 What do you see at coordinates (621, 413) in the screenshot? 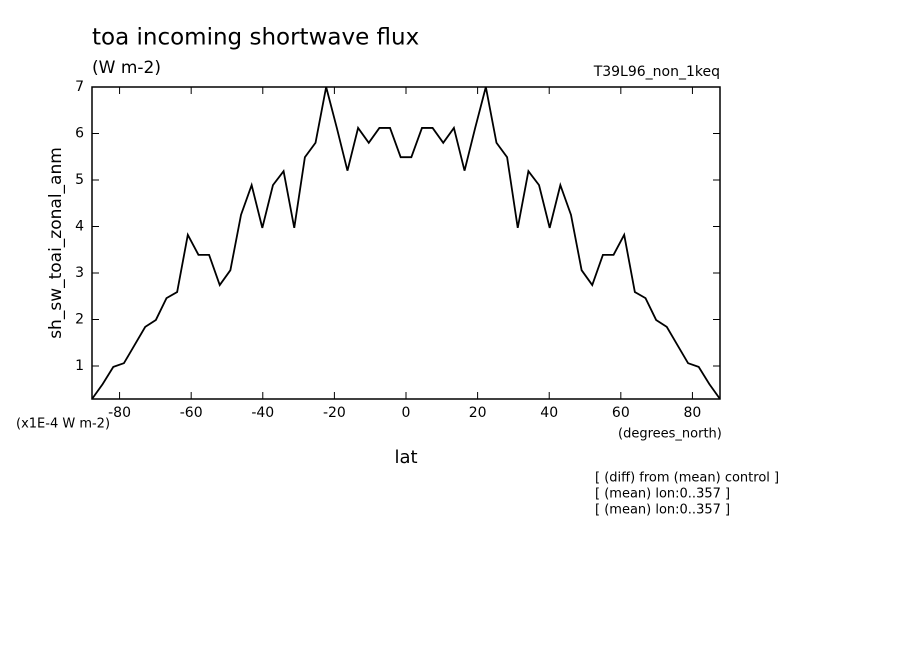
I see `x-tick-label: 60` at bounding box center [621, 413].